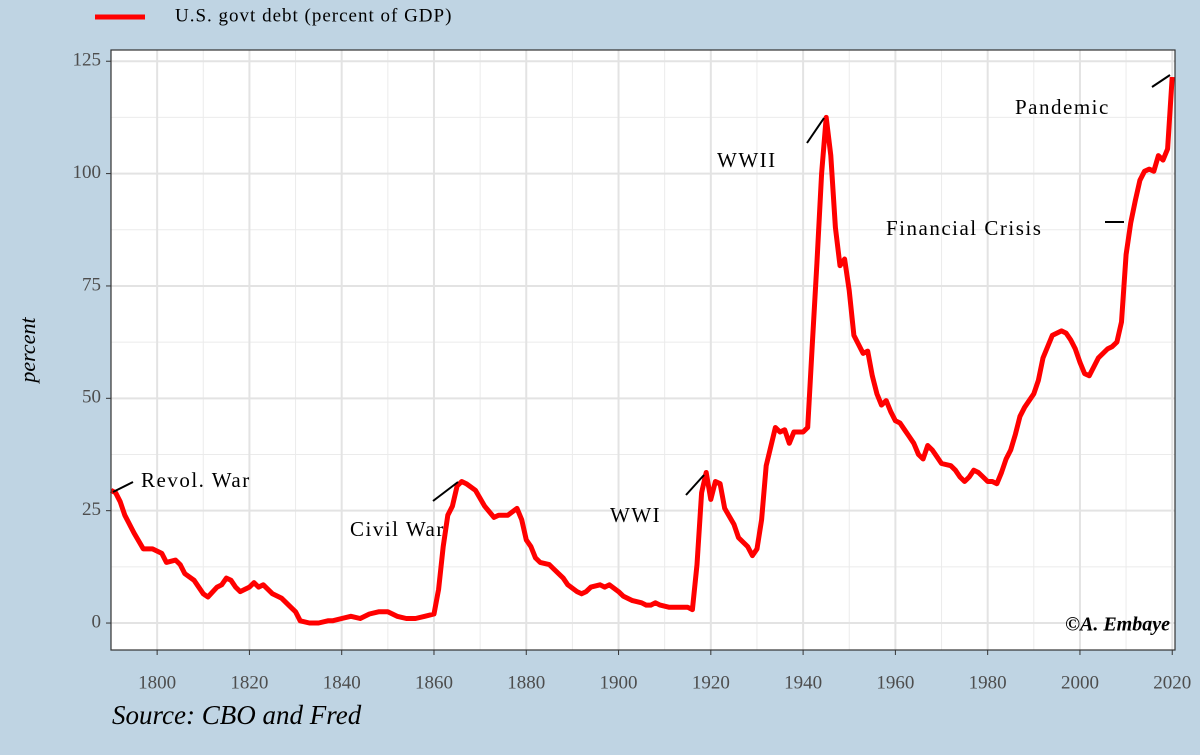 Image resolution: width=1200 pixels, height=755 pixels. Describe the element at coordinates (342, 682) in the screenshot. I see `x-tick-label: 1840` at that location.